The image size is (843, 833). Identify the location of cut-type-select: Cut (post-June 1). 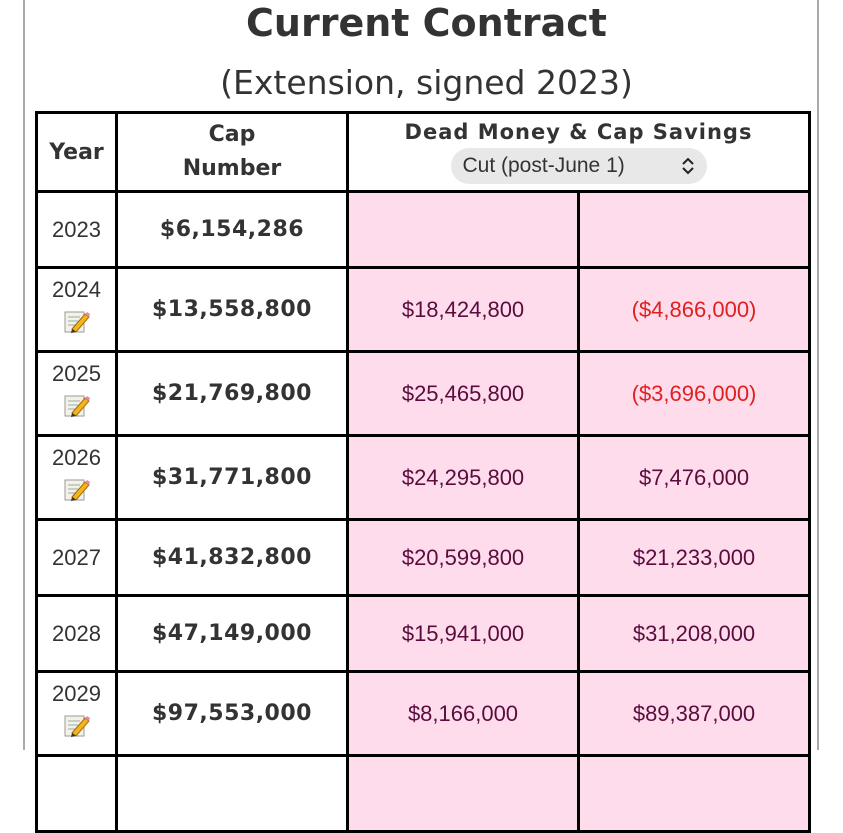
(578, 166).